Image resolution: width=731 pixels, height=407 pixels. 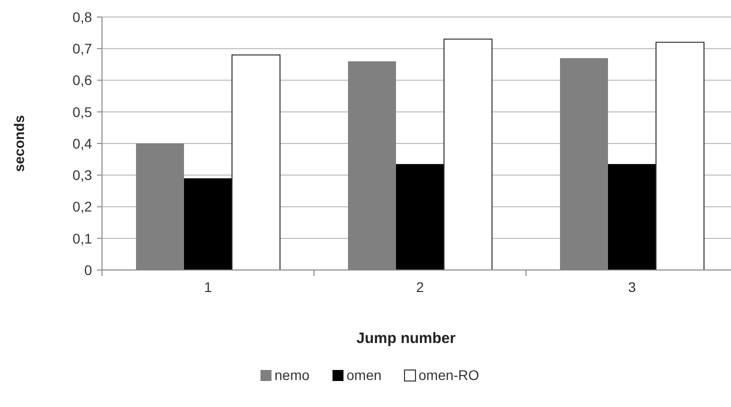 What do you see at coordinates (82, 16) in the screenshot?
I see `y-tick-label: 0,8` at bounding box center [82, 16].